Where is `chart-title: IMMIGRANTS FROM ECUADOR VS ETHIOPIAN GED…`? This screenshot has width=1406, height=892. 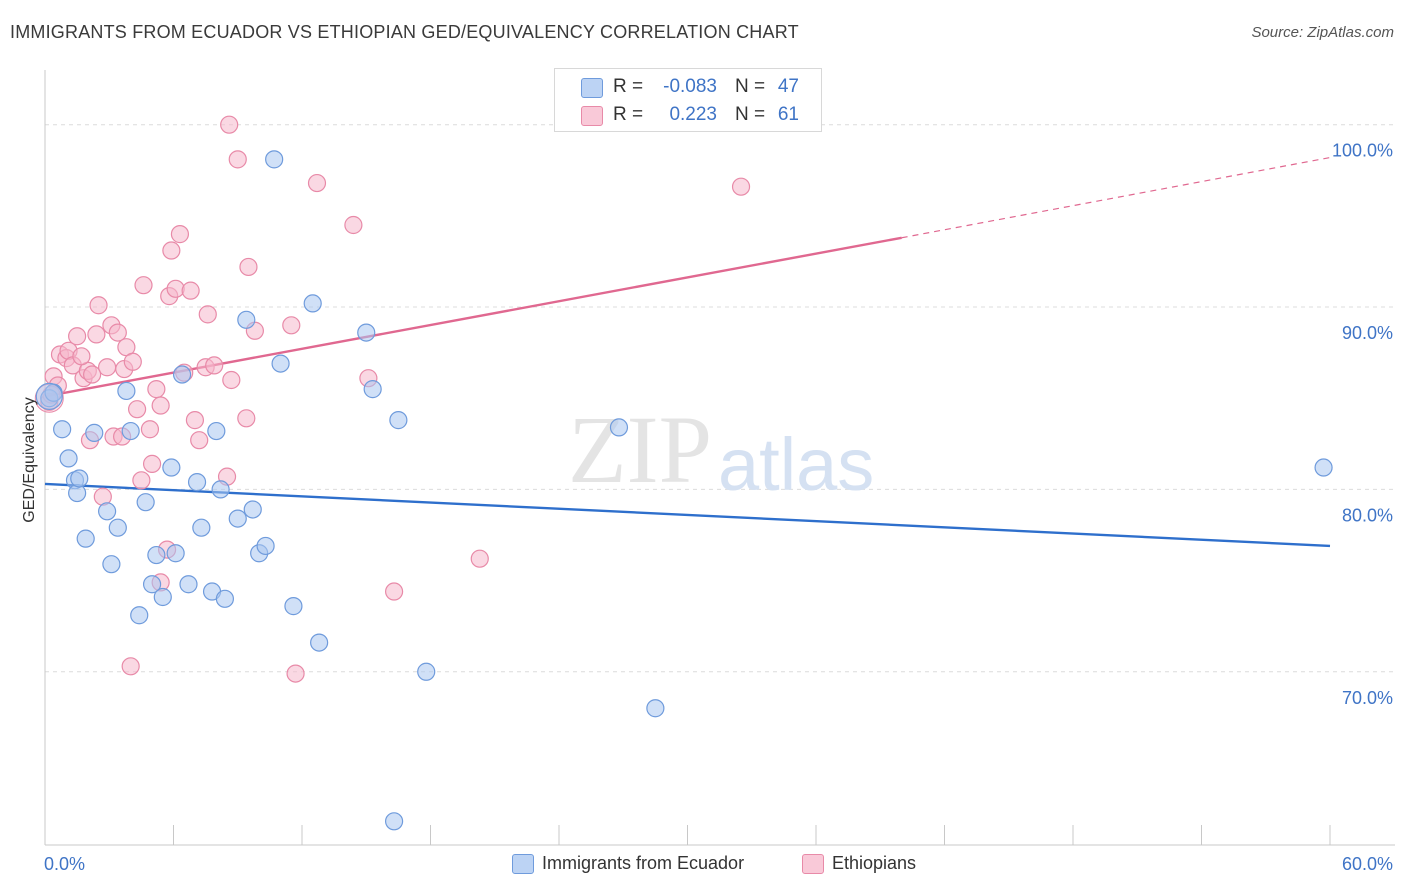 chart-title: IMMIGRANTS FROM ECUADOR VS ETHIOPIAN GED… is located at coordinates (404, 32).